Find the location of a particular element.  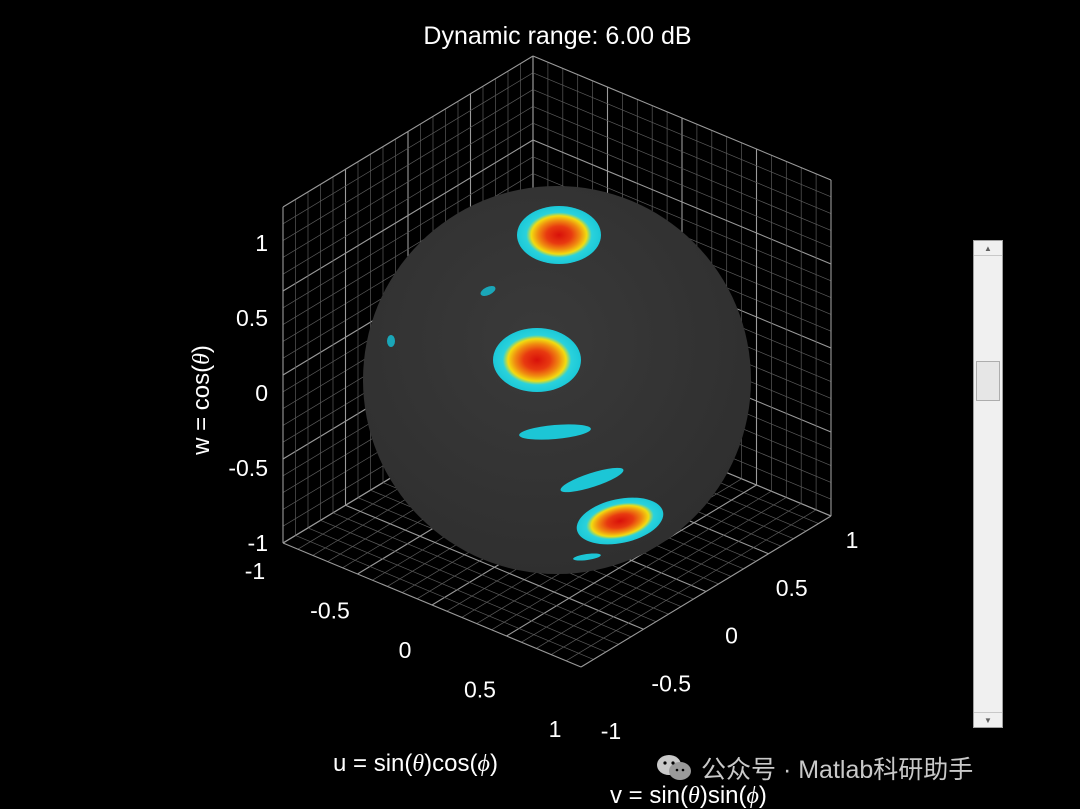

z-tick-label: -0.5 is located at coordinates (248, 468).